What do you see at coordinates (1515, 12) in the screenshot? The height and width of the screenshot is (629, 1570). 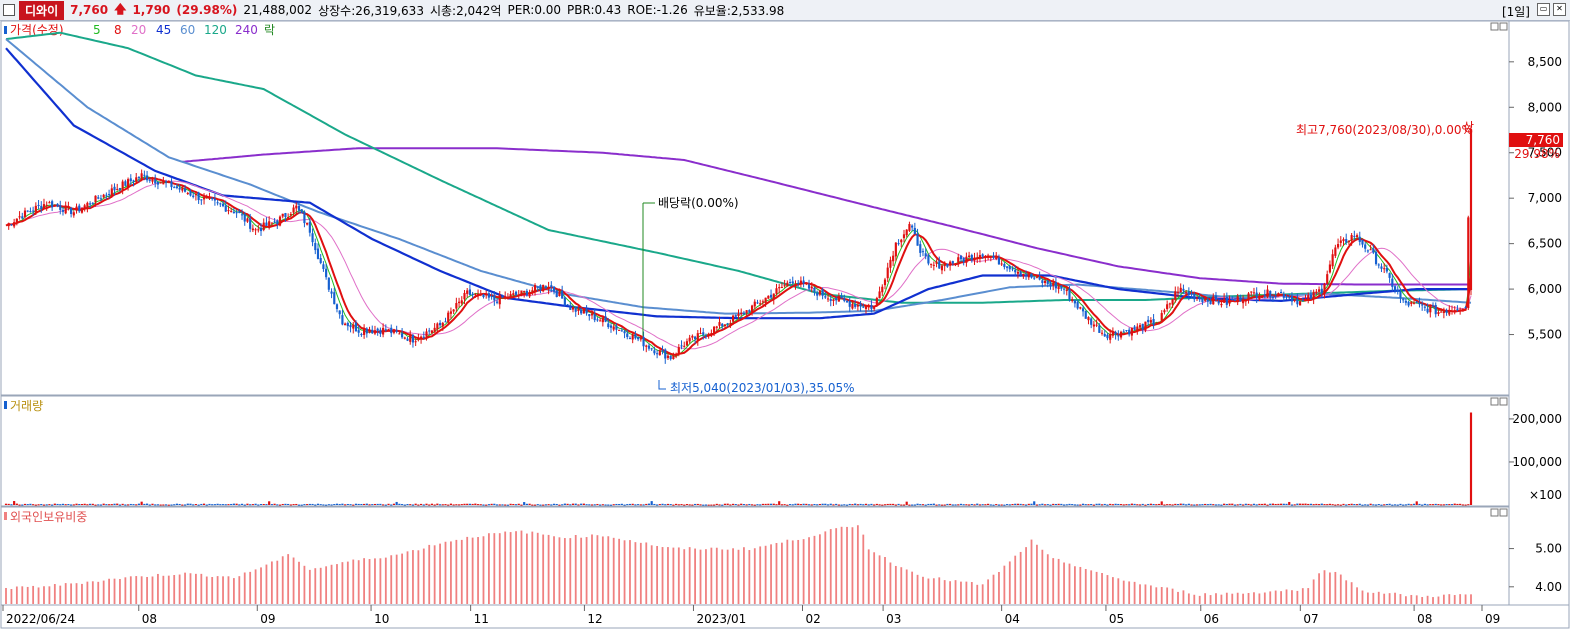 I see `period-selector: [1일]` at bounding box center [1515, 12].